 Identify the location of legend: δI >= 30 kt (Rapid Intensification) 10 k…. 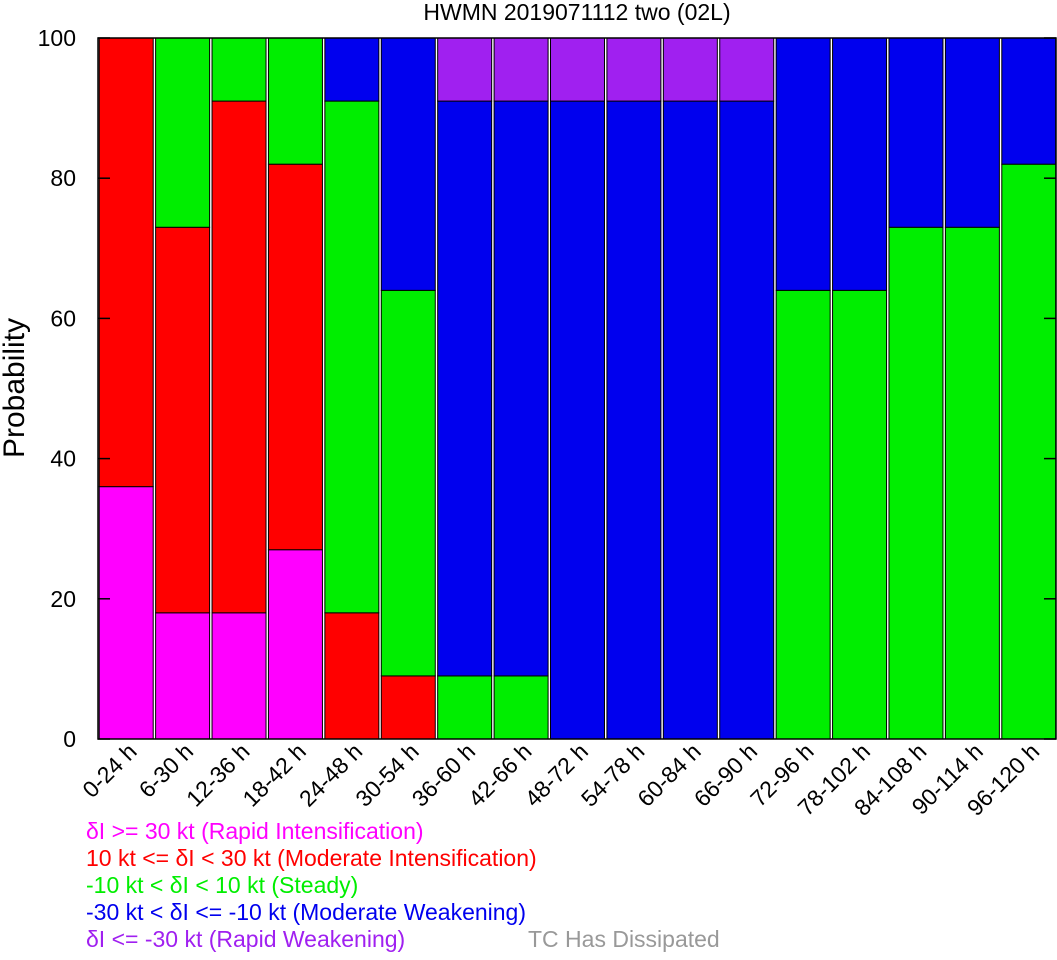
(311, 885).